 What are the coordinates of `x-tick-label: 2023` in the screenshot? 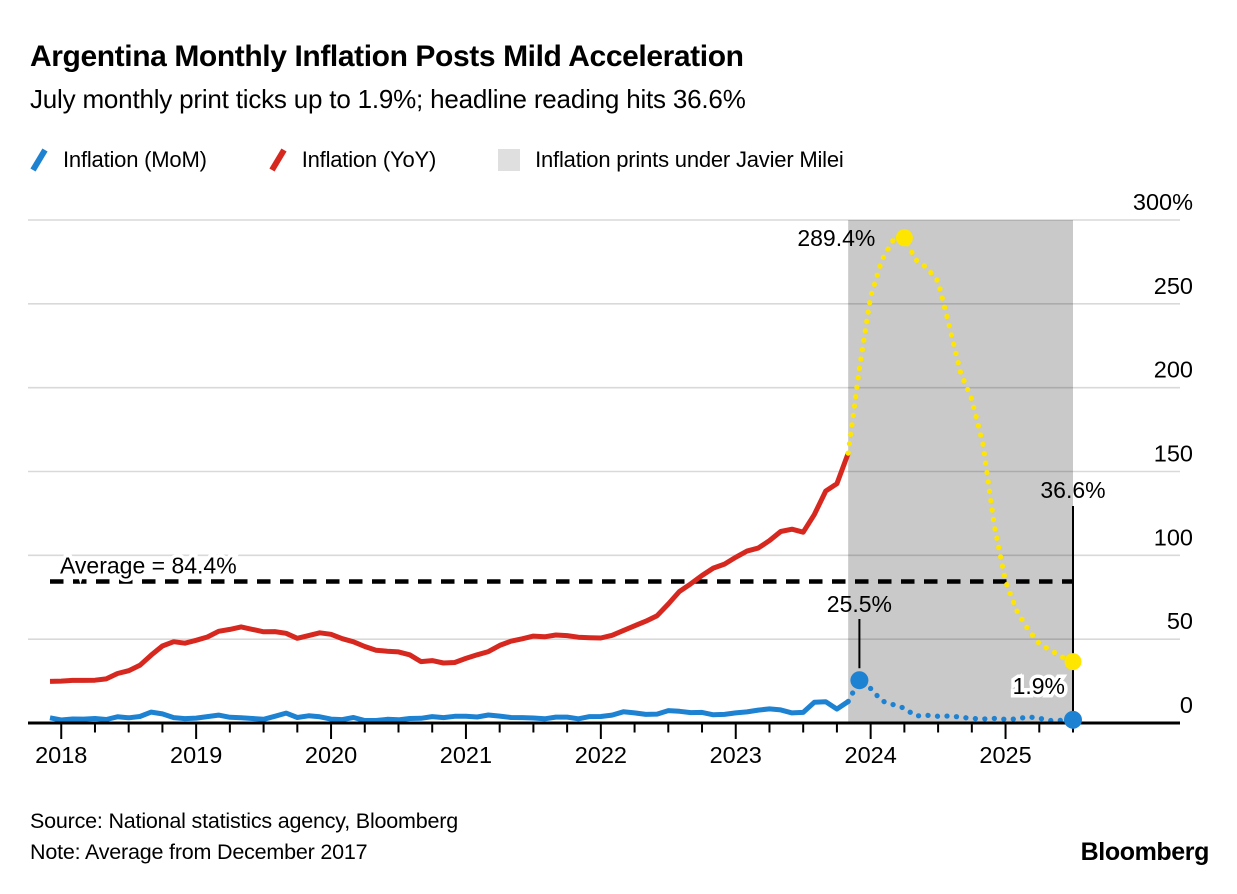 It's located at (736, 755).